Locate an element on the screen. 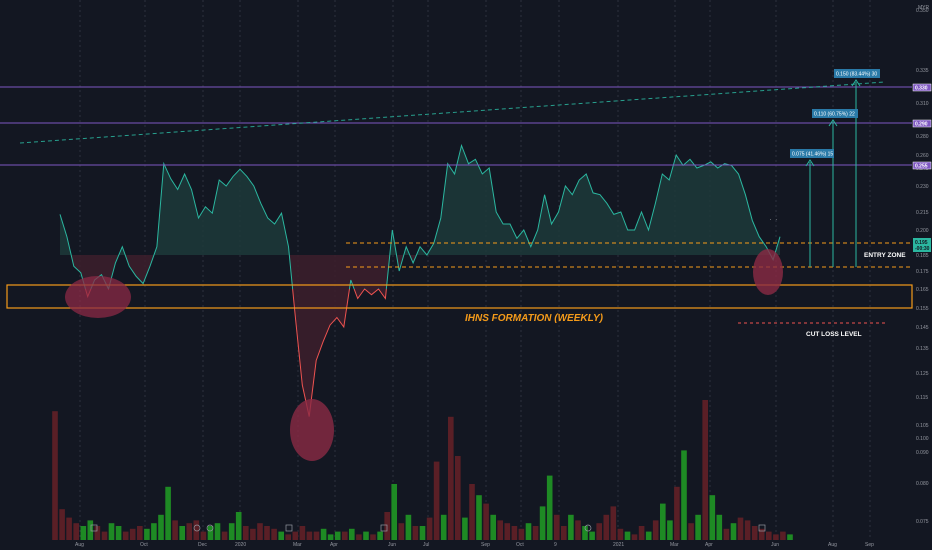  level-tag-290: 0.290 is located at coordinates (922, 123).